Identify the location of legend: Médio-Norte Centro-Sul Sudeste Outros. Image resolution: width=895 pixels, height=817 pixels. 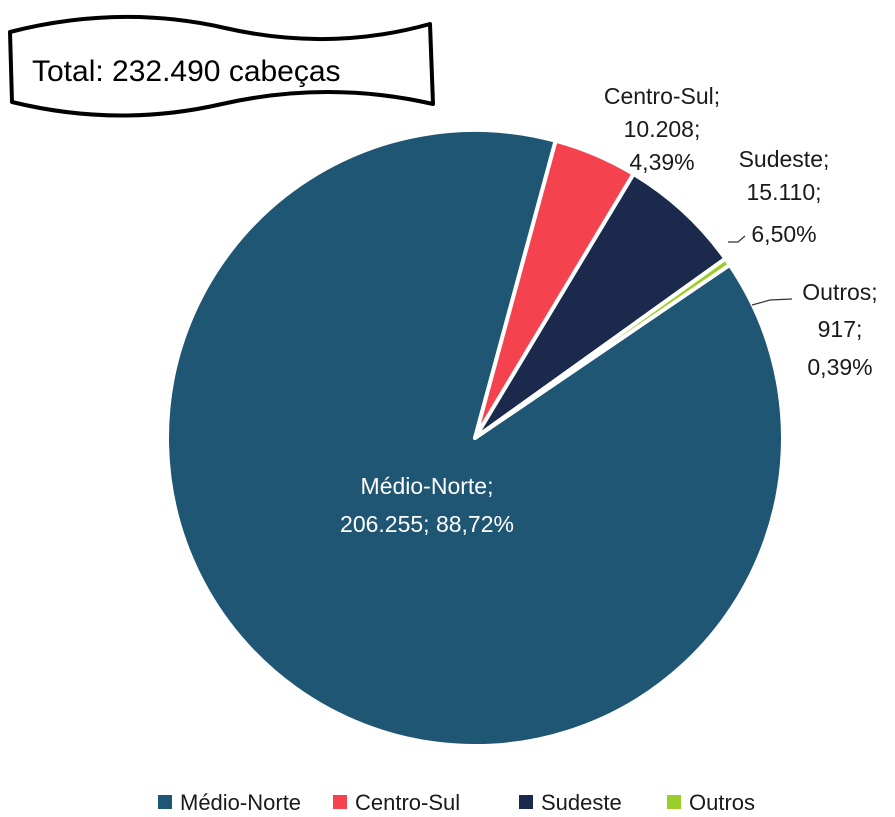
(456, 802).